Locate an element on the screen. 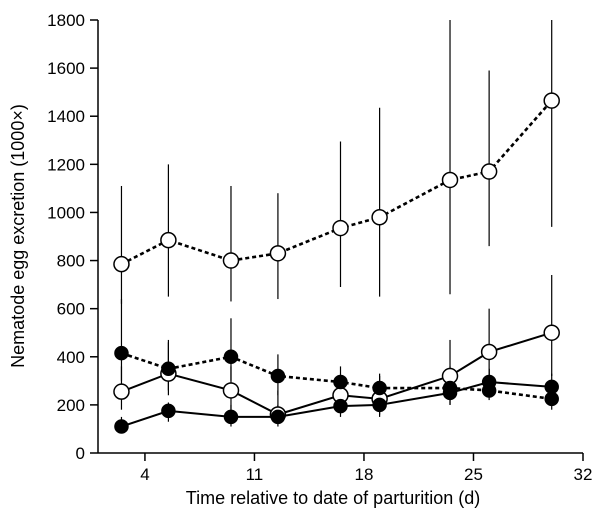 Image resolution: width=595 pixels, height=511 pixels. x-tick-label: 32 is located at coordinates (583, 474).